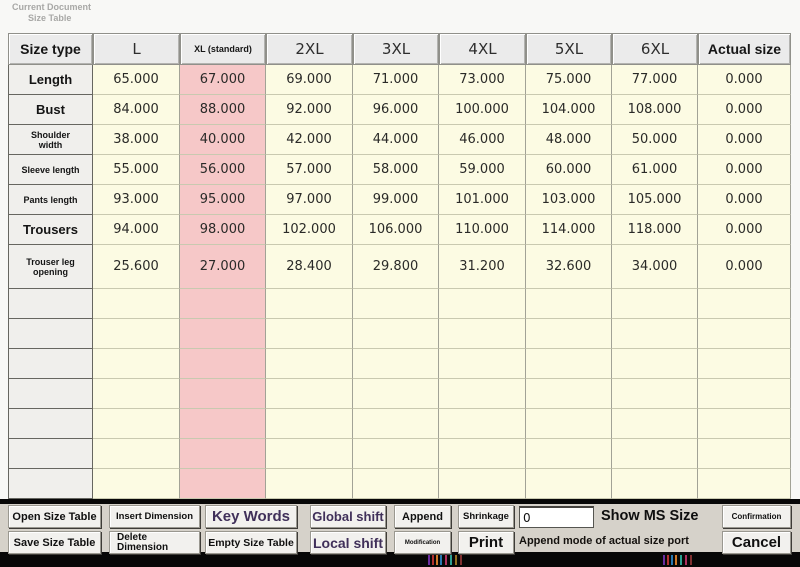  I want to click on column-header-3xl: 3XL, so click(396, 49).